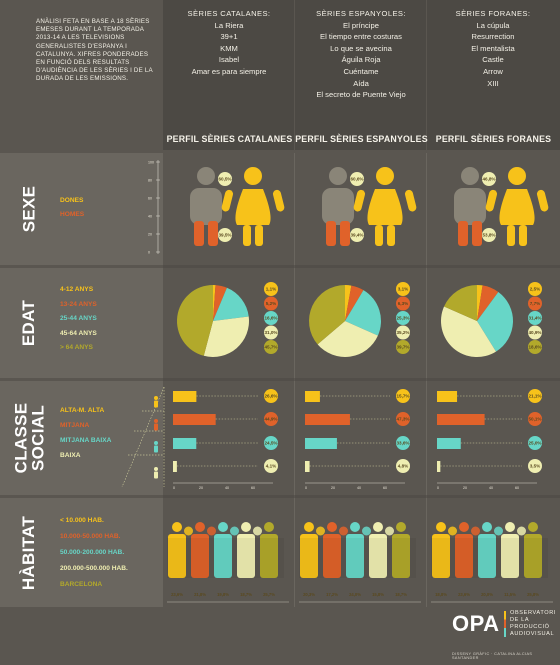 This screenshot has width=560, height=665. What do you see at coordinates (535, 303) in the screenshot?
I see `value-label: 7,7%` at bounding box center [535, 303].